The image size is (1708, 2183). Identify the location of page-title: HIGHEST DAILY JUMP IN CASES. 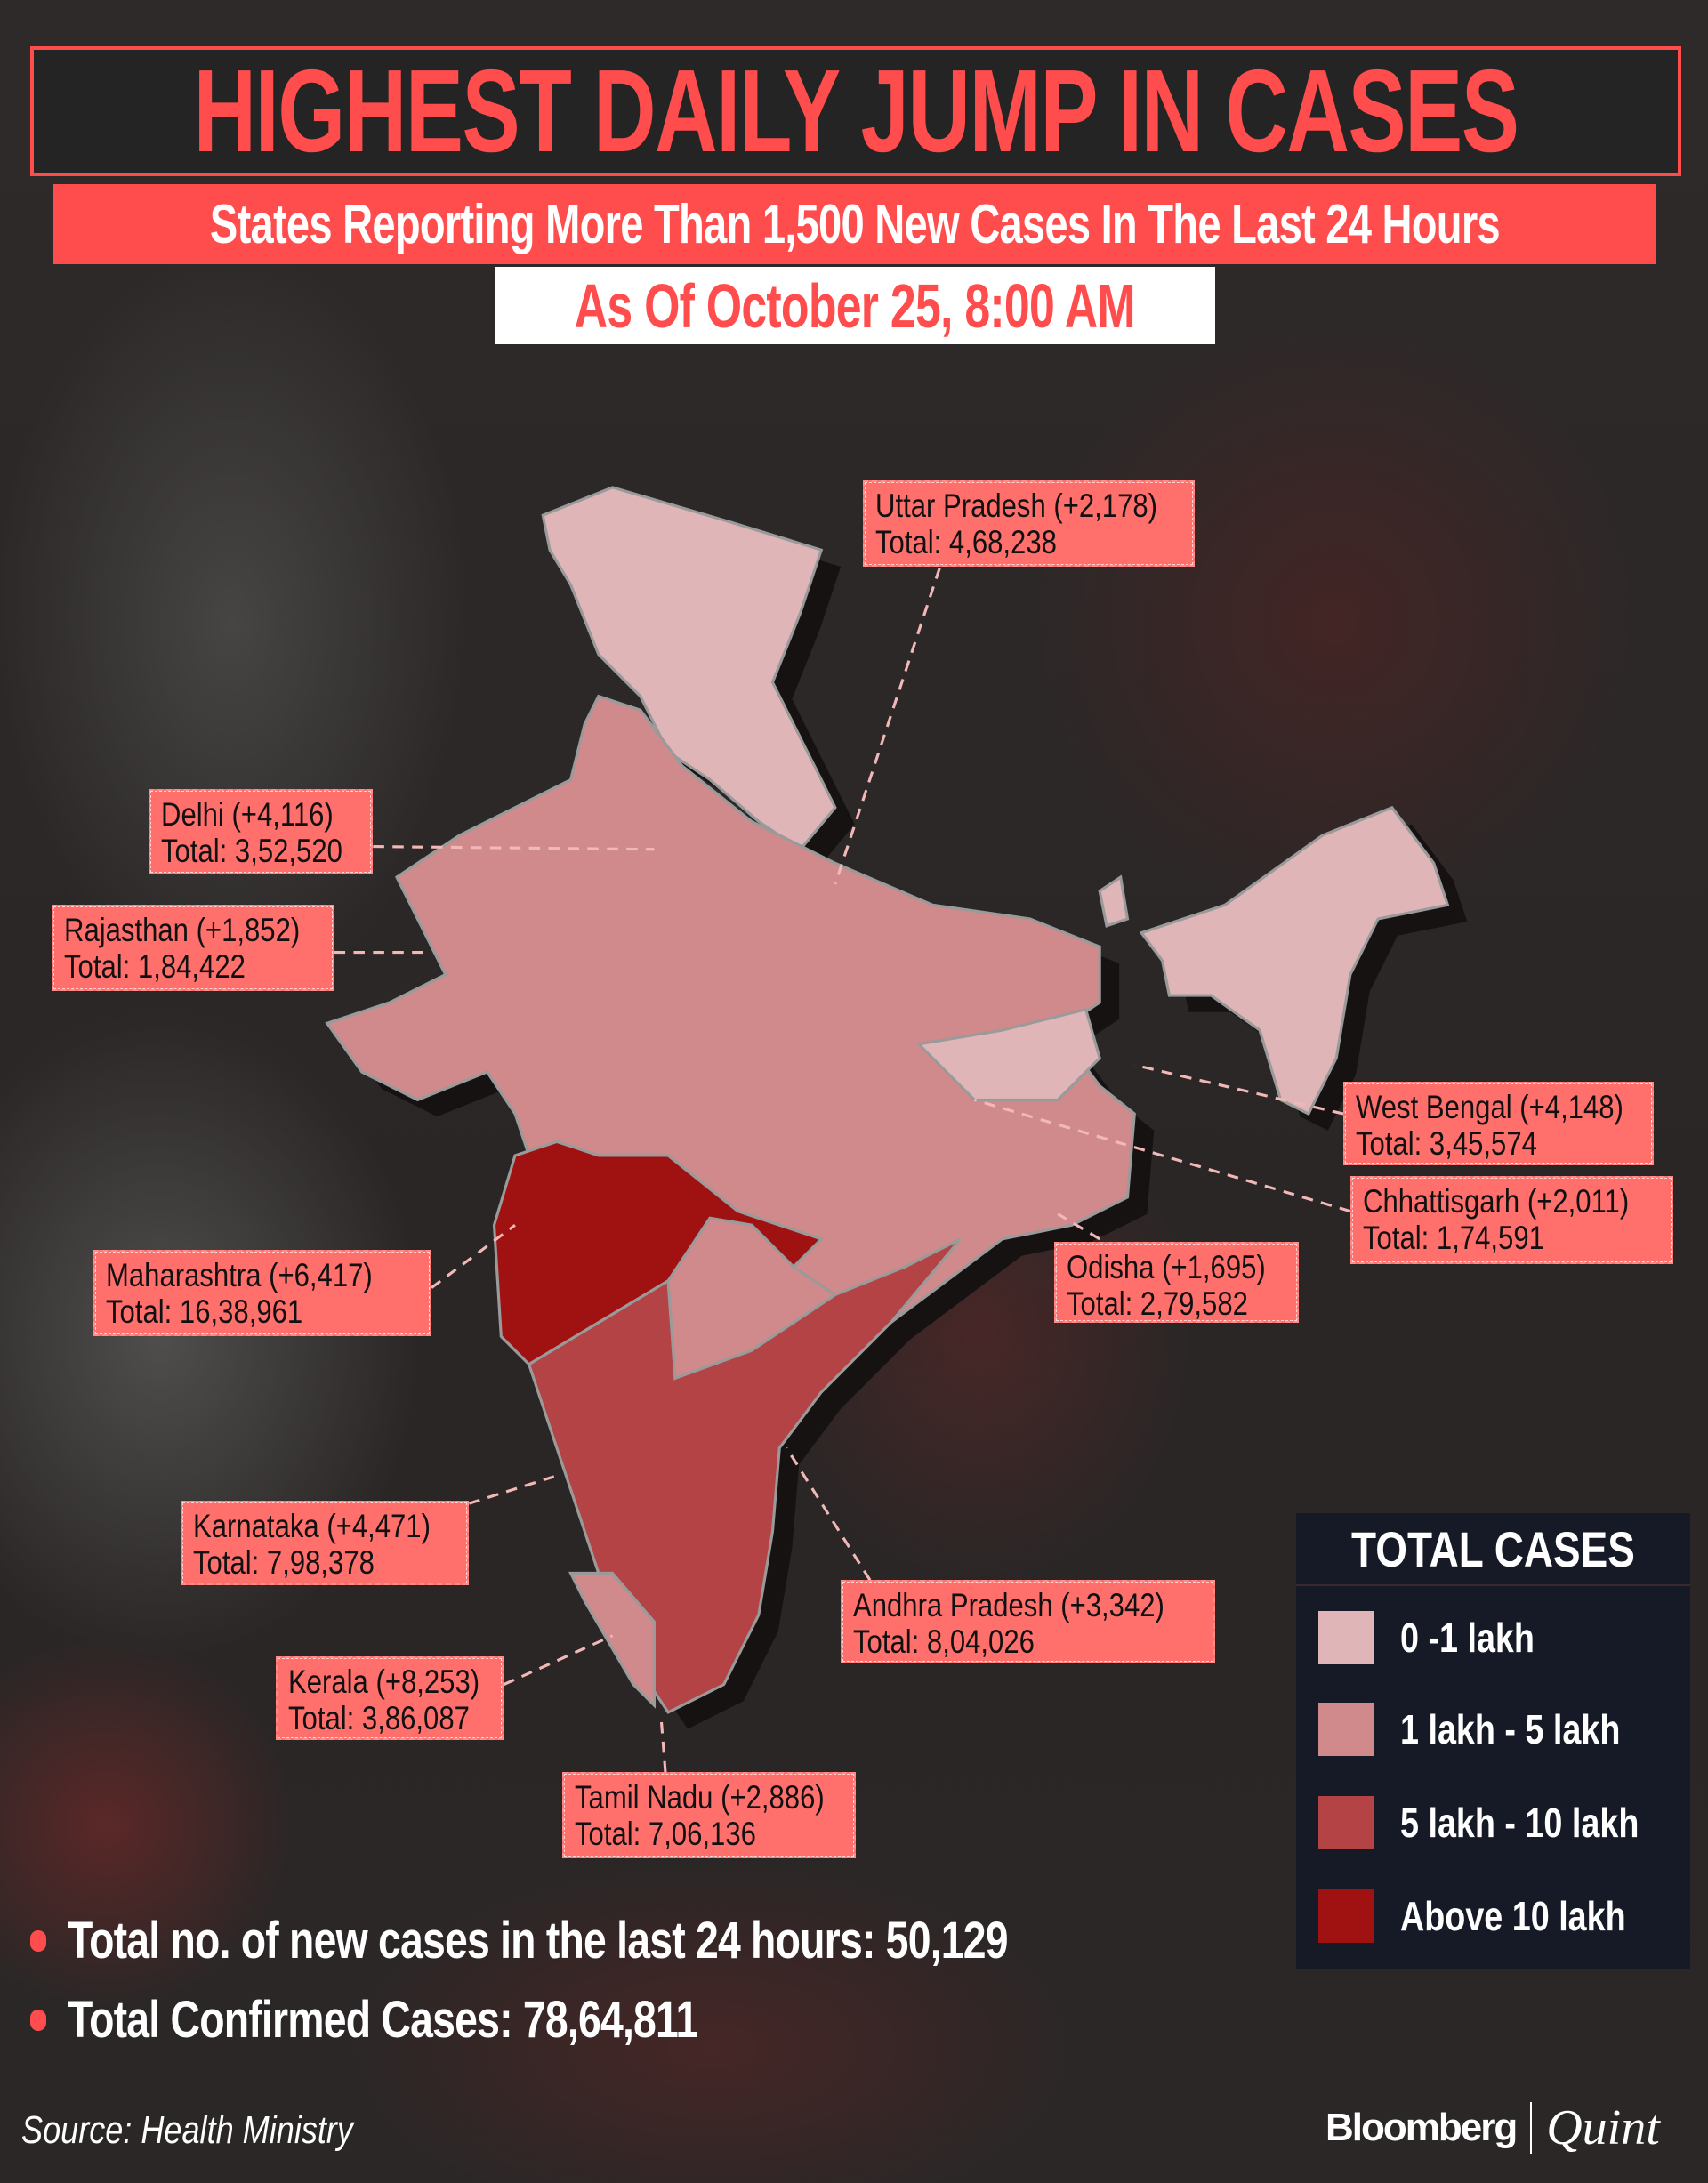
(856, 110).